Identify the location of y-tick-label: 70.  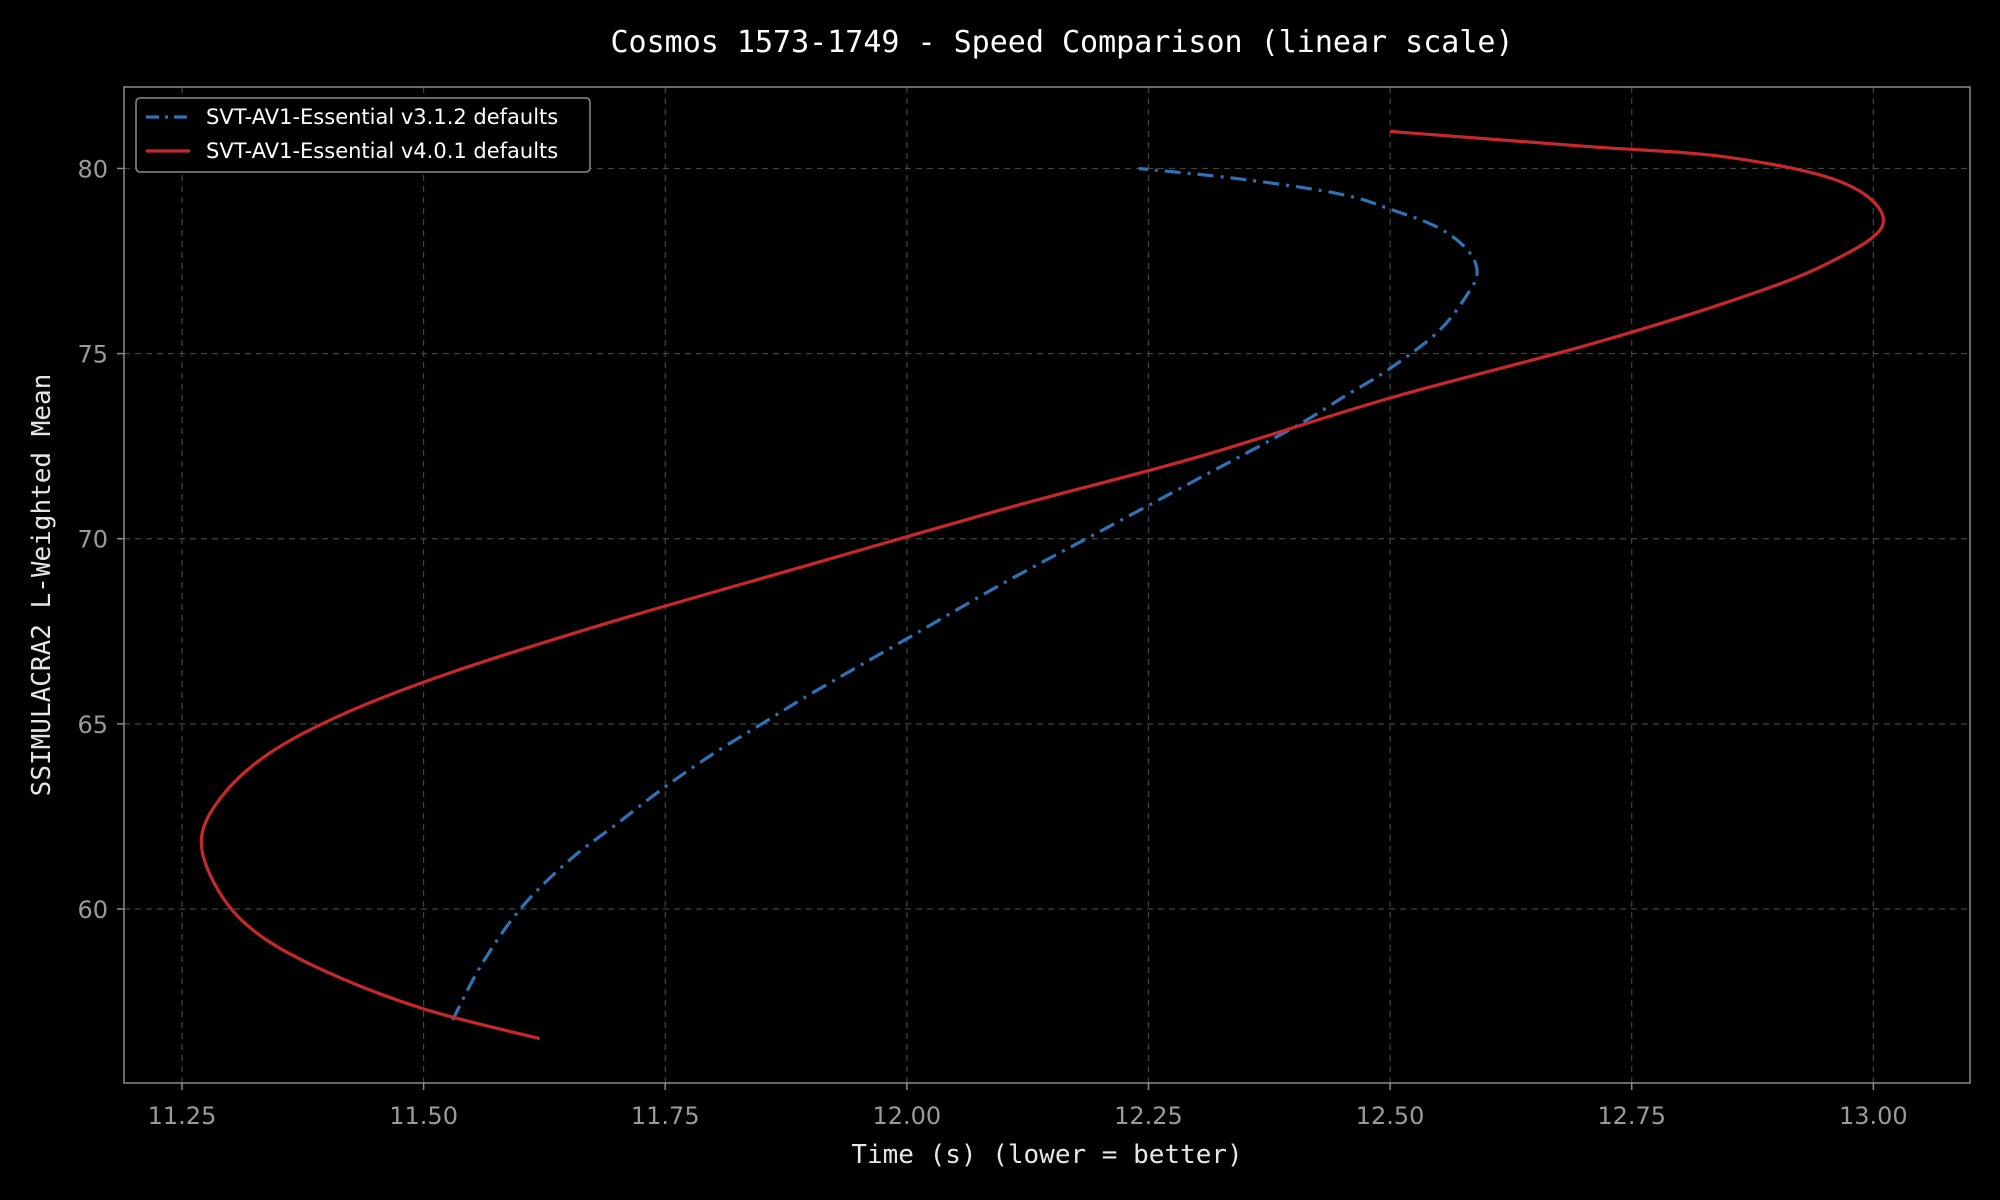
(92, 540).